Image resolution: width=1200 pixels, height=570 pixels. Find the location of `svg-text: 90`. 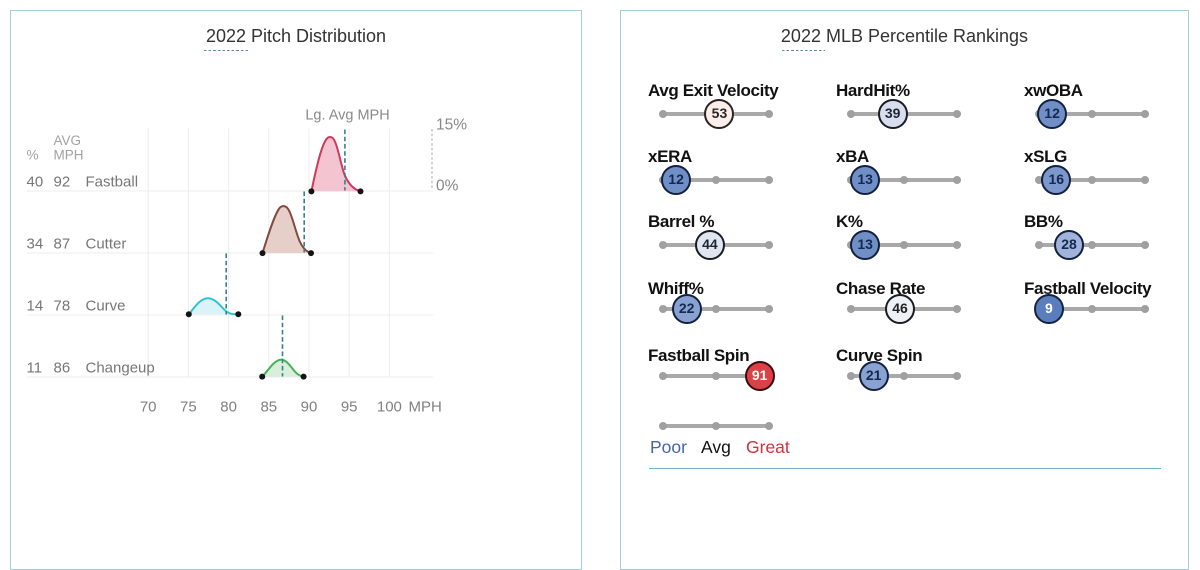

svg-text: 90 is located at coordinates (309, 407).